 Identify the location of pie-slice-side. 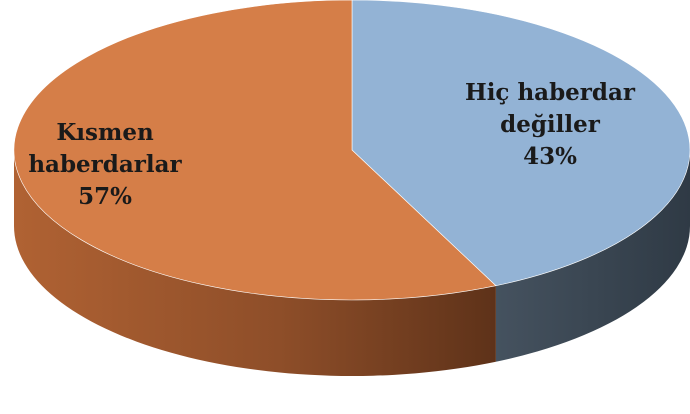
(592, 256).